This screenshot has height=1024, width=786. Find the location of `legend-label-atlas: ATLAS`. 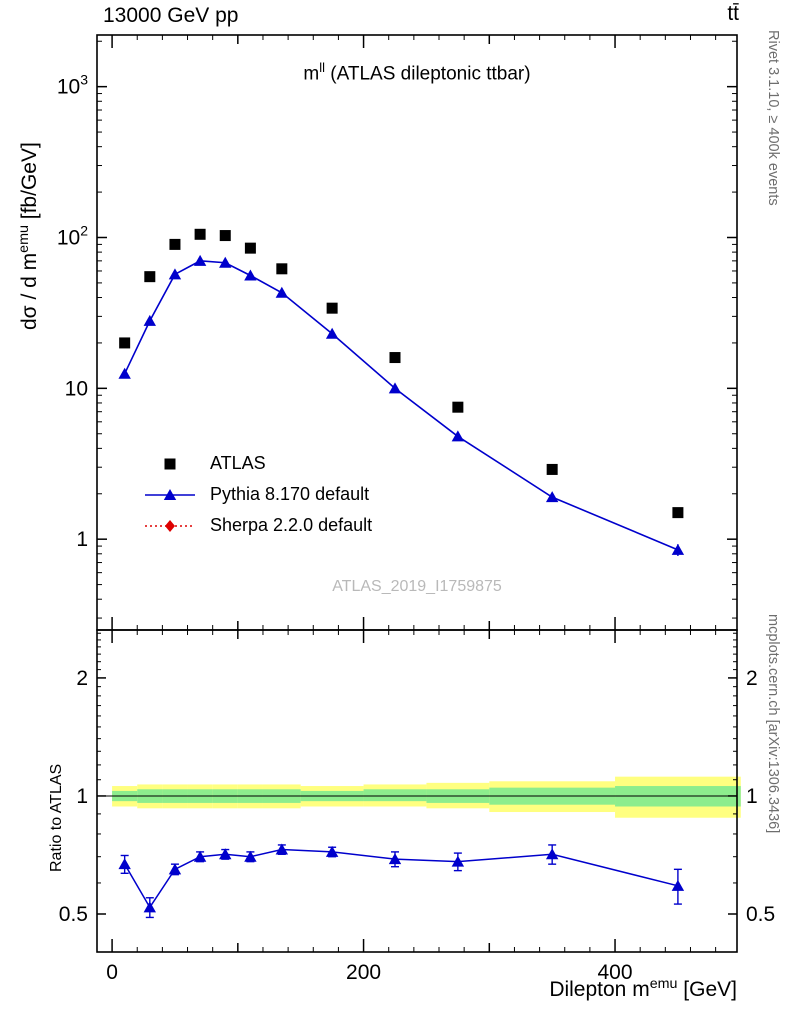

legend-label-atlas: ATLAS is located at coordinates (238, 463).